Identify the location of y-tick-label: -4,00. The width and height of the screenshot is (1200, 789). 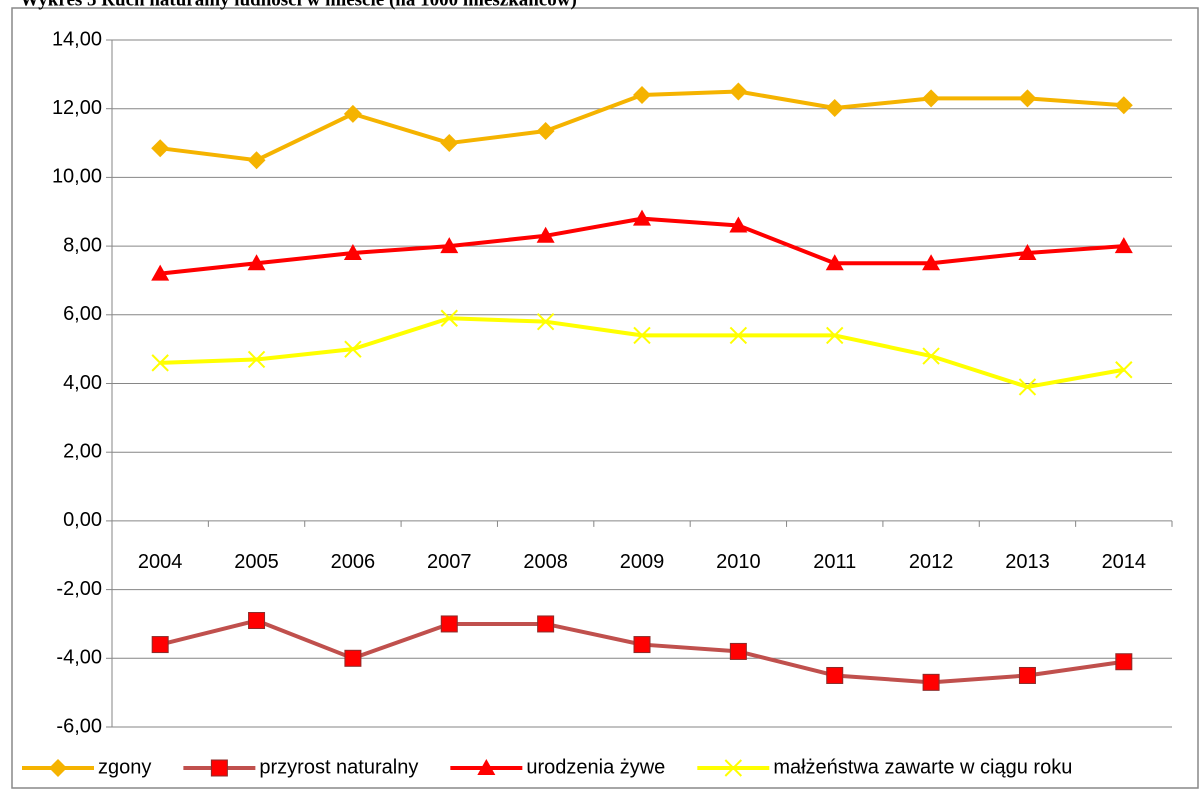
(79, 658).